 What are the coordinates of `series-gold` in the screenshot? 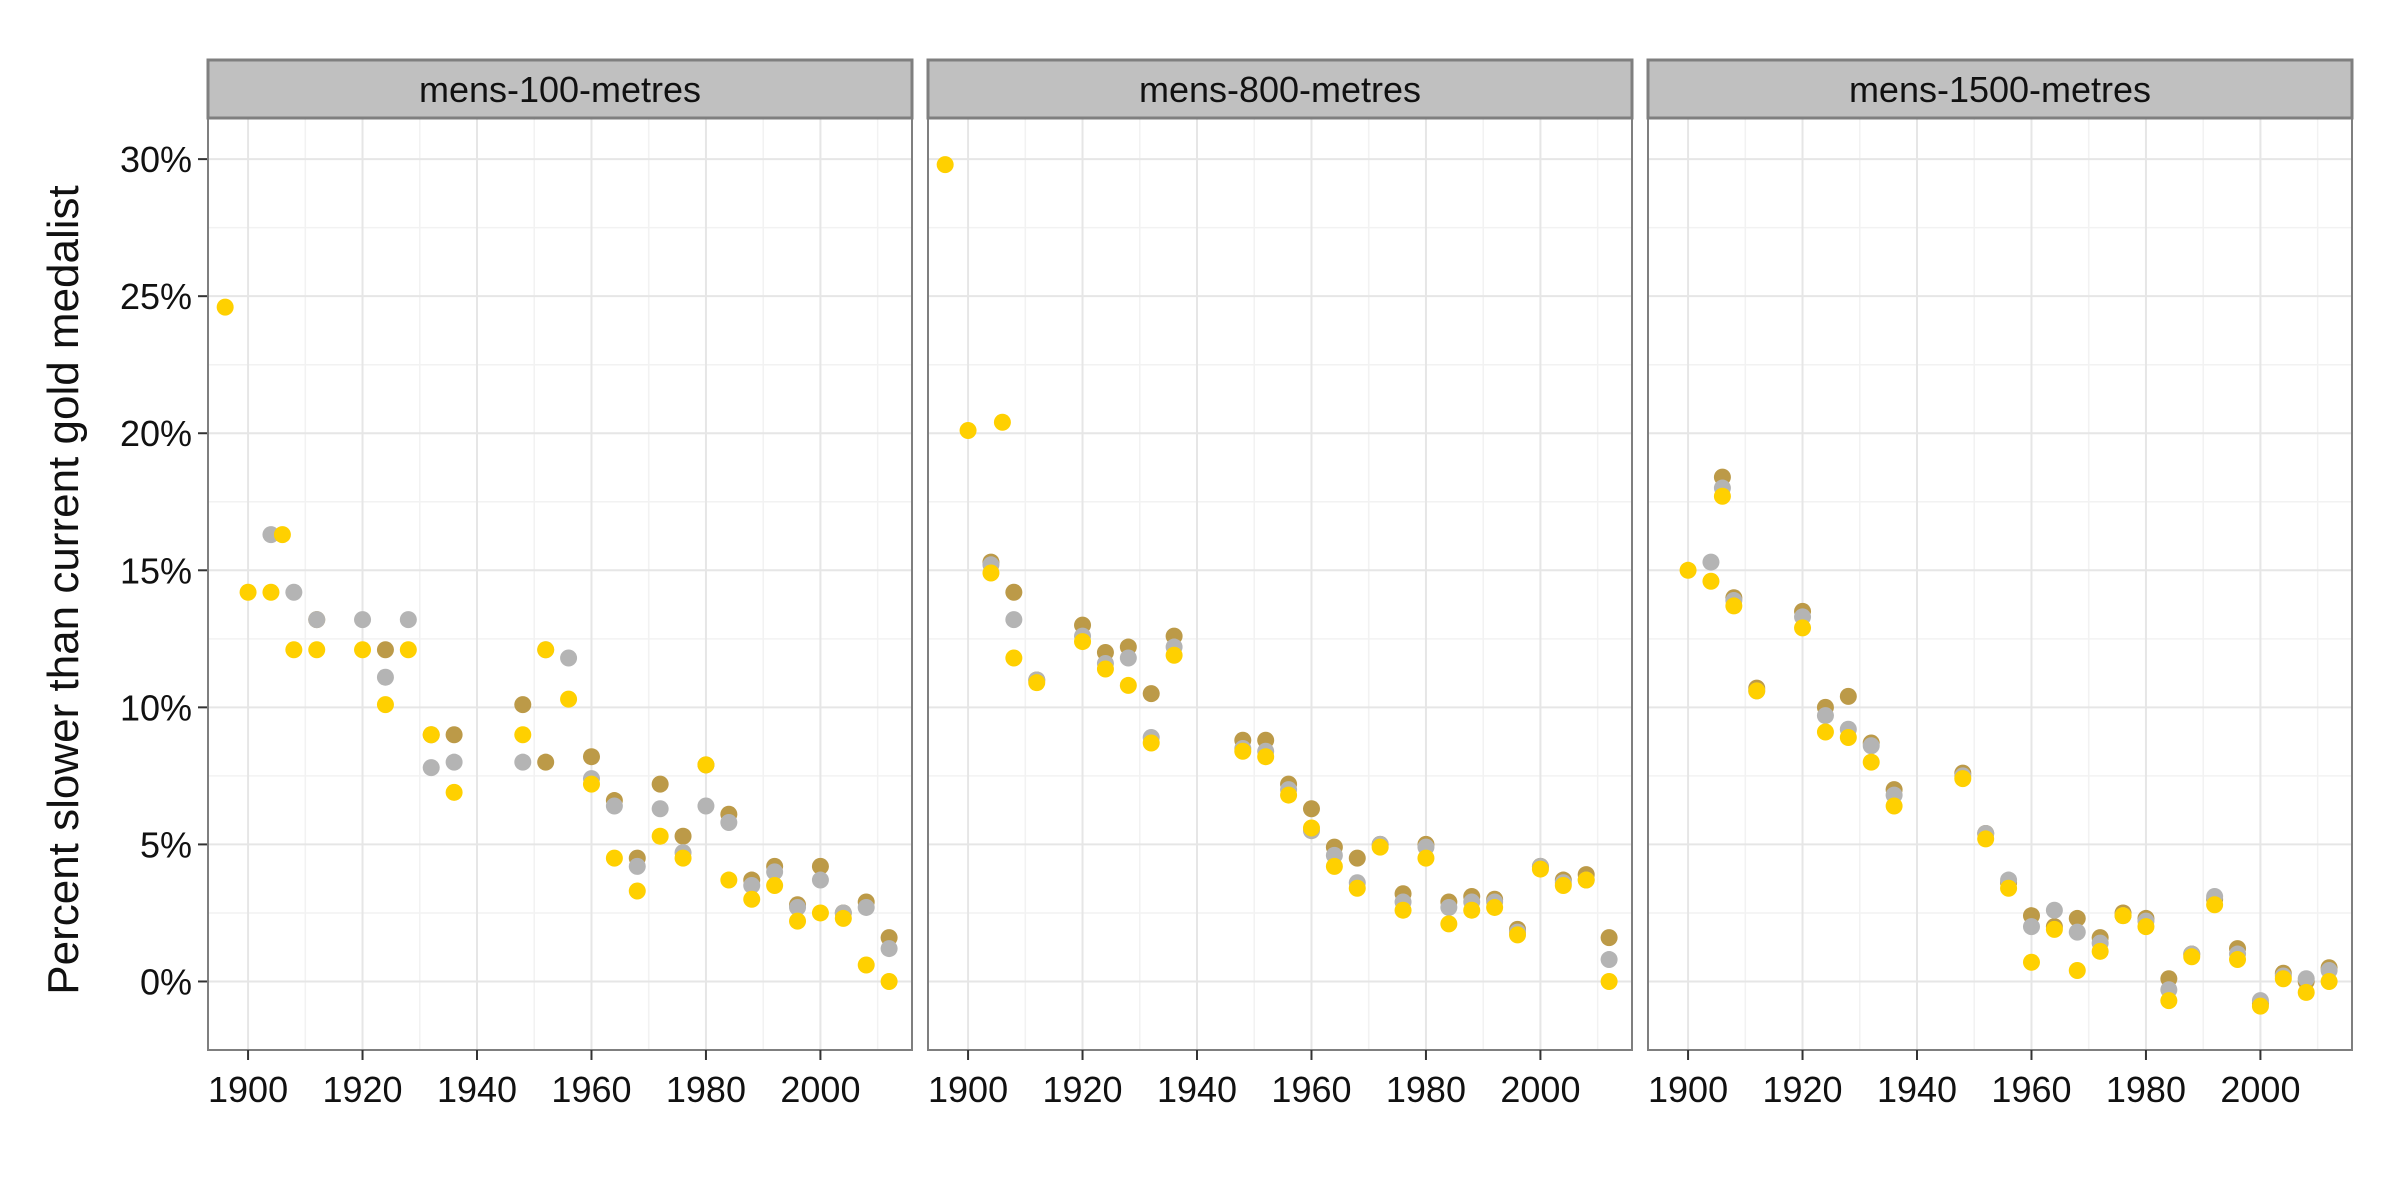 It's located at (2008, 751).